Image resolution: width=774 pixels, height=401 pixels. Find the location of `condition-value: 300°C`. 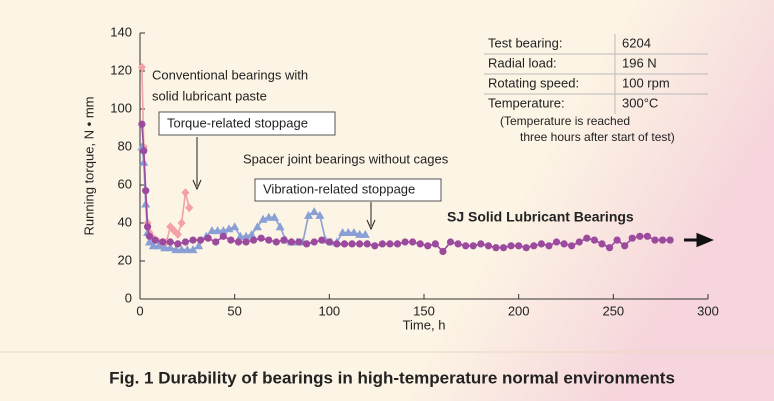

condition-value: 300°C is located at coordinates (640, 102).